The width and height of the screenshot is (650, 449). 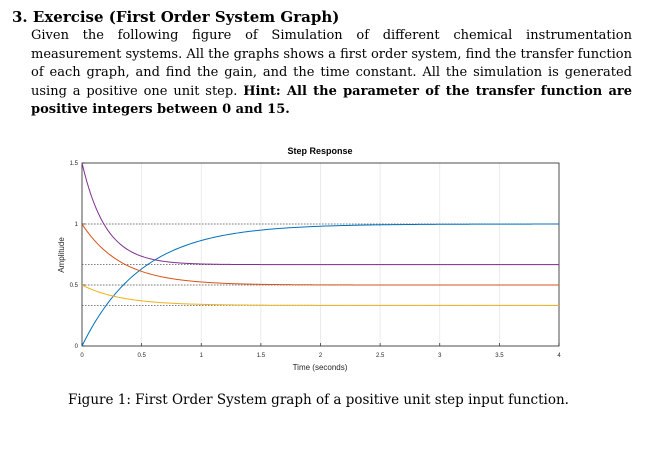 What do you see at coordinates (74, 286) in the screenshot?
I see `y-tick-label: 0.5` at bounding box center [74, 286].